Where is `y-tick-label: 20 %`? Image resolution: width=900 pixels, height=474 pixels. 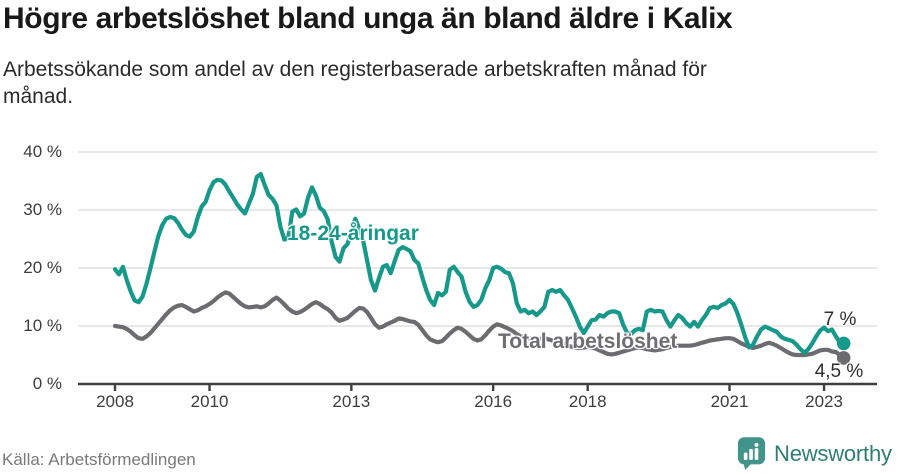 y-tick-label: 20 % is located at coordinates (42, 267).